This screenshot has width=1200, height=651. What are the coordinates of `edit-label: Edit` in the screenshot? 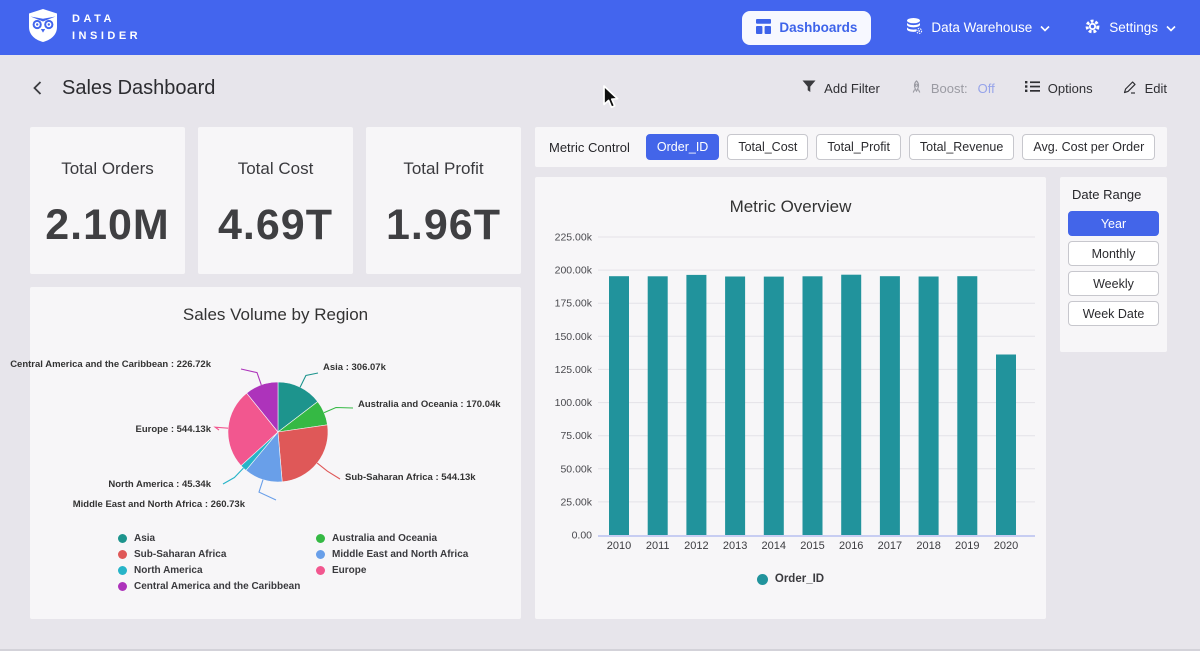 It's located at (1155, 88).